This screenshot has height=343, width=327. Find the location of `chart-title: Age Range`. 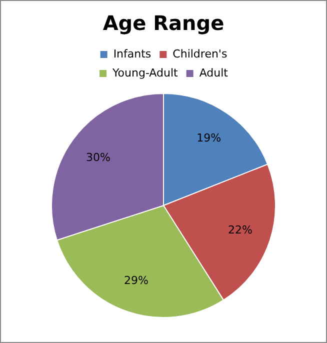

chart-title: Age Range is located at coordinates (163, 23).